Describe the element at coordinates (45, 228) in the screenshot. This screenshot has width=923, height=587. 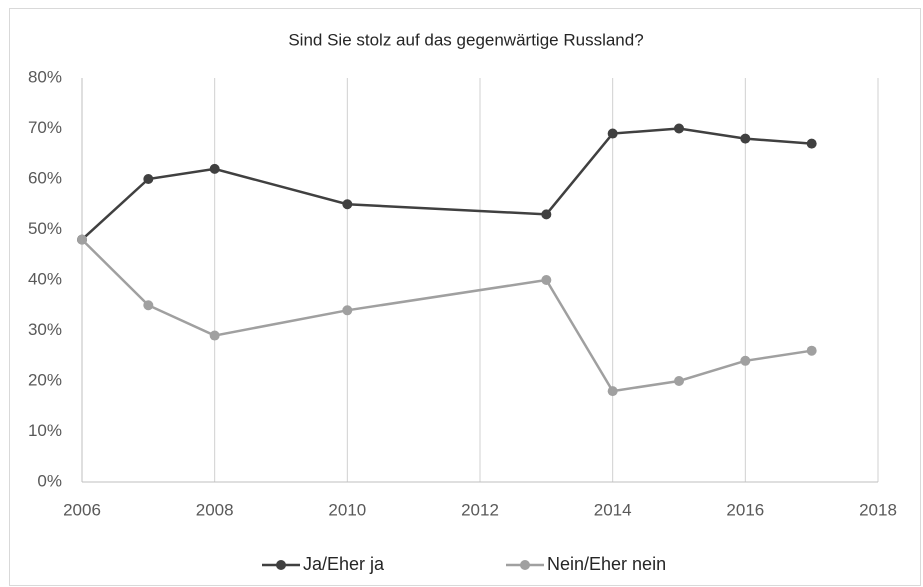
I see `y-tick-label: 50%` at that location.